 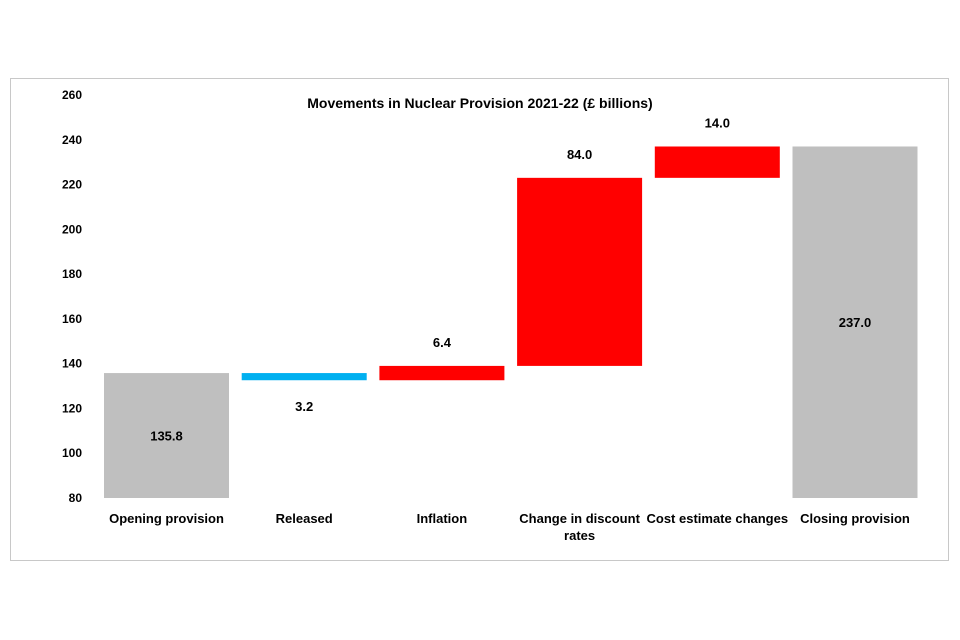 What do you see at coordinates (72, 185) in the screenshot?
I see `y-tick-label: 220` at bounding box center [72, 185].